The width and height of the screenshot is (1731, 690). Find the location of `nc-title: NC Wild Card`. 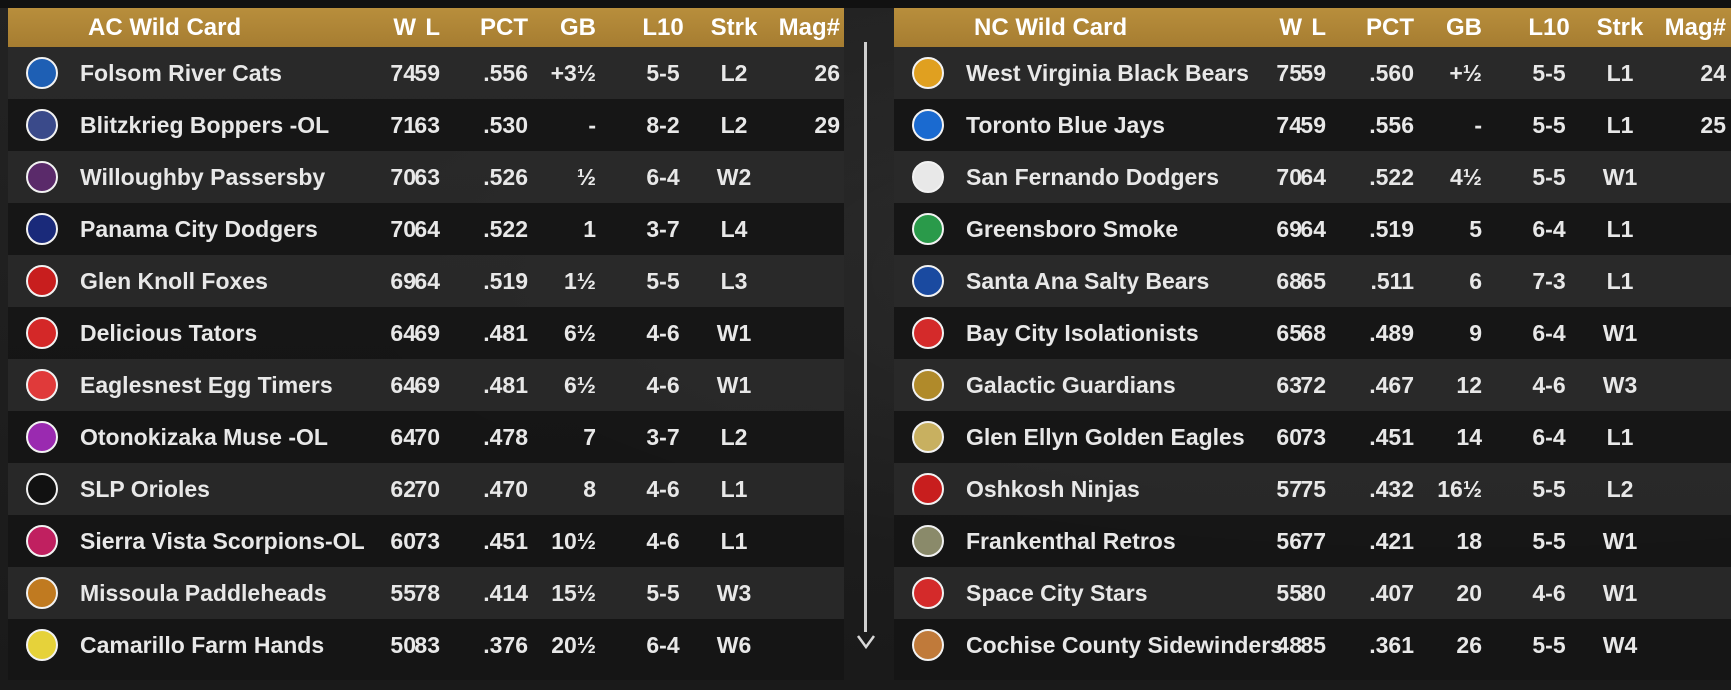

nc-title: NC Wild Card is located at coordinates (1051, 27).